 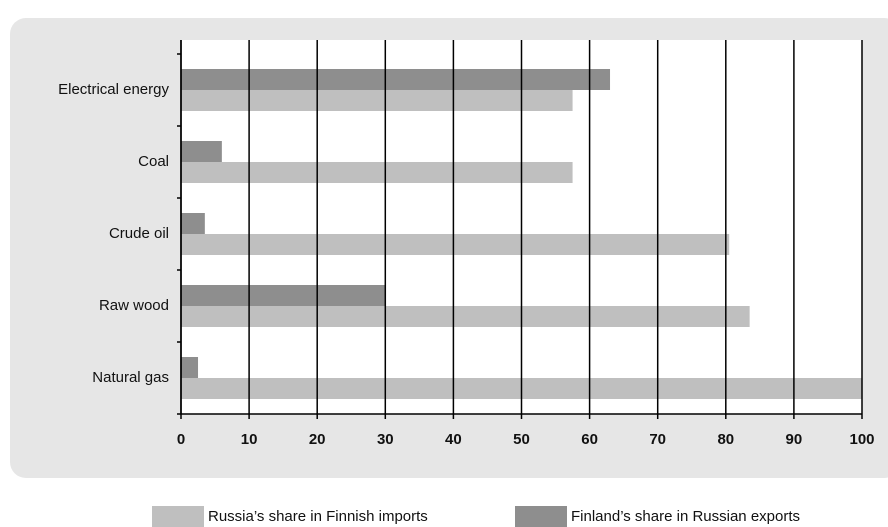 I want to click on x-tick-label: 20, so click(x=317, y=439).